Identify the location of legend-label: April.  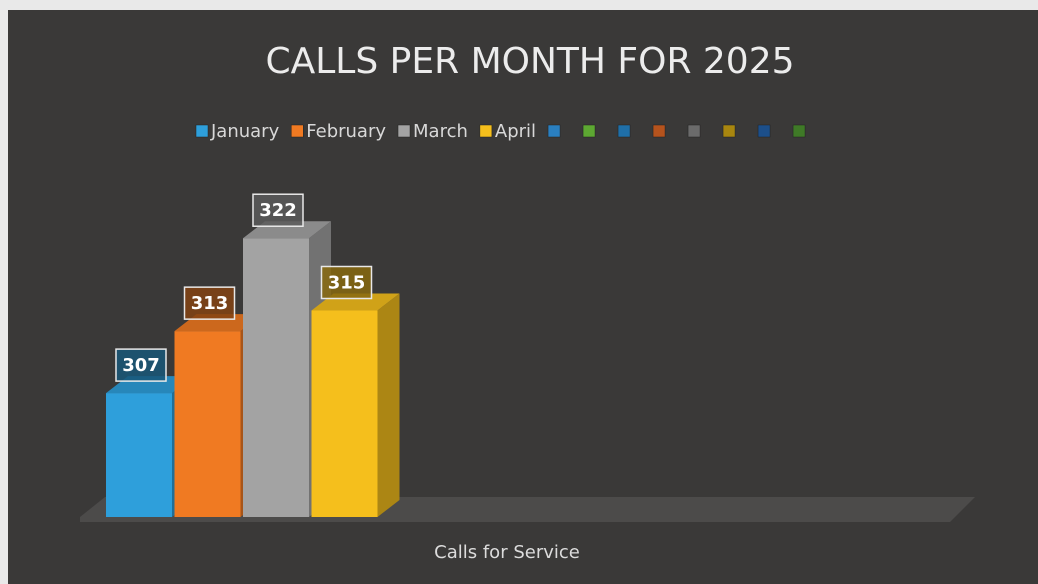
(515, 131).